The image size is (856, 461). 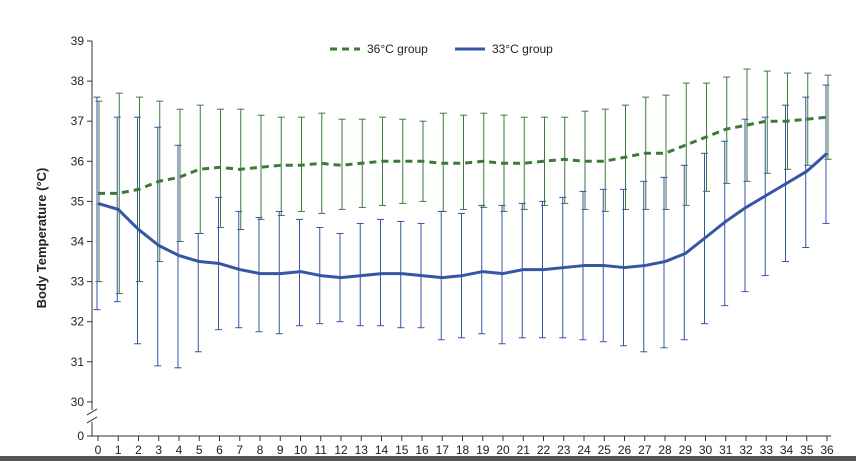 I want to click on y-tick-label: 38, so click(x=78, y=81).